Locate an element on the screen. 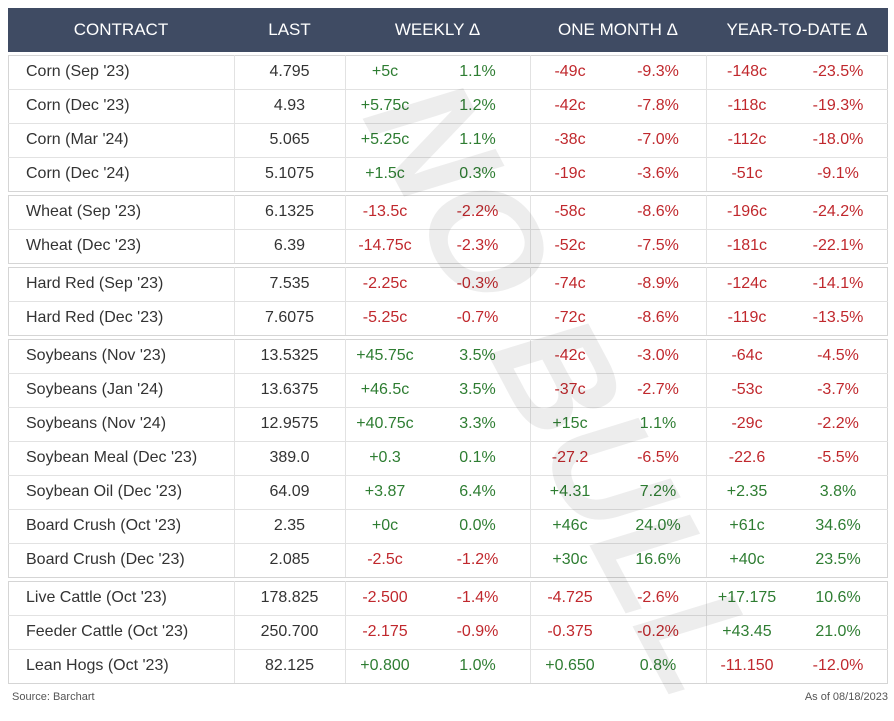  cell-value: -4.5% is located at coordinates (838, 355).